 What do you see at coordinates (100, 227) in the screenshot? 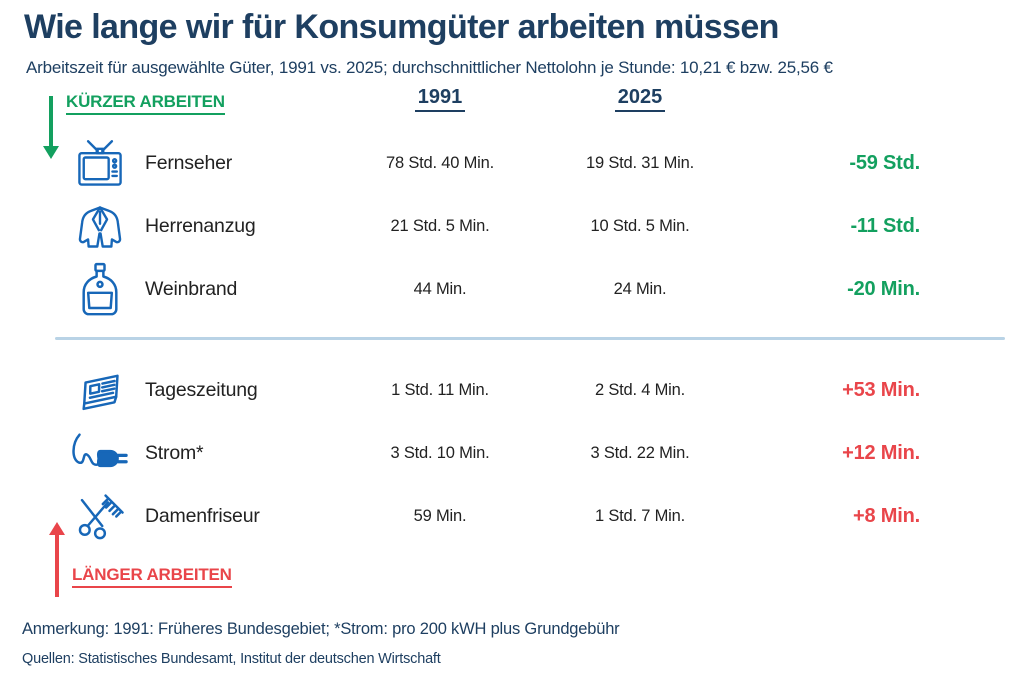
I see `suit-icon` at bounding box center [100, 227].